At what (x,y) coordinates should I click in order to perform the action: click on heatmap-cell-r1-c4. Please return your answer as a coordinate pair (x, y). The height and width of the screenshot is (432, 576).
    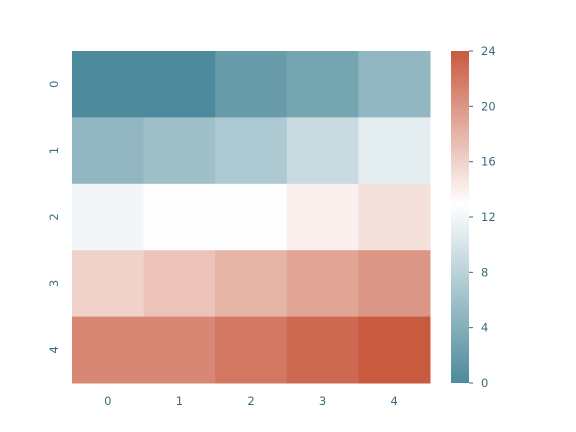
    Looking at the image, I should click on (394, 151).